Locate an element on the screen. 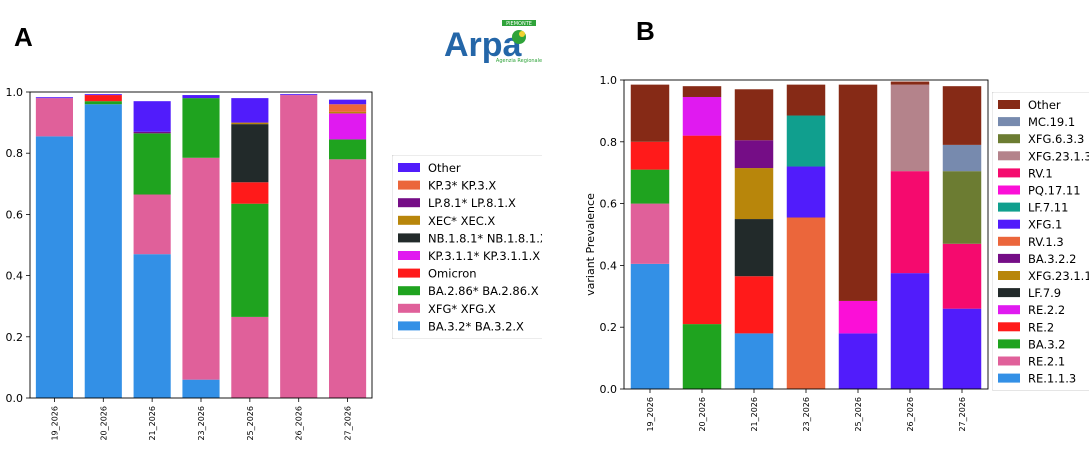 The height and width of the screenshot is (468, 1090). legend-label: BA.3.2.2 is located at coordinates (1052, 259).